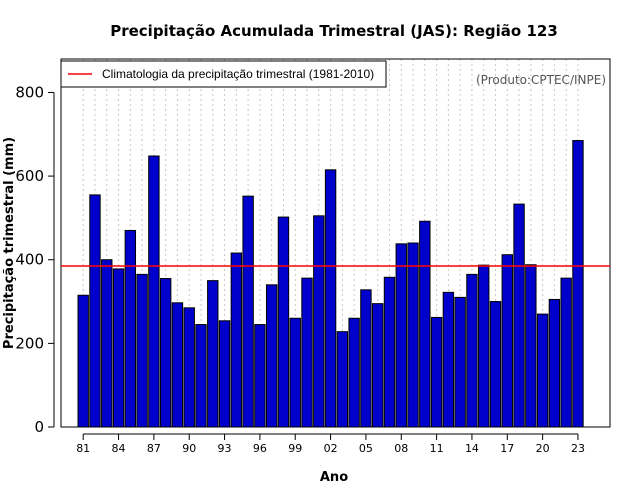 This screenshot has width=640, height=500. I want to click on x-tick-label: 23, so click(578, 448).